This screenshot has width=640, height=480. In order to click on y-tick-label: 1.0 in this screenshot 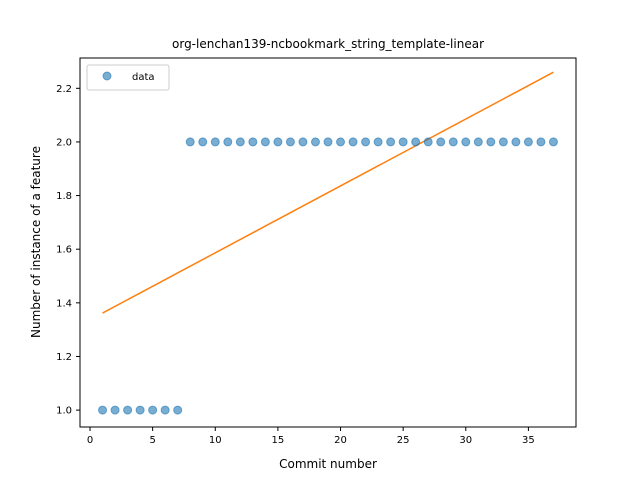, I will do `click(64, 411)`.